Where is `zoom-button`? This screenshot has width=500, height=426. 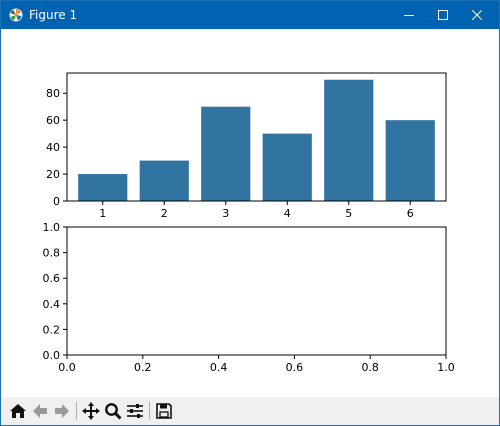
zoom-button is located at coordinates (113, 411).